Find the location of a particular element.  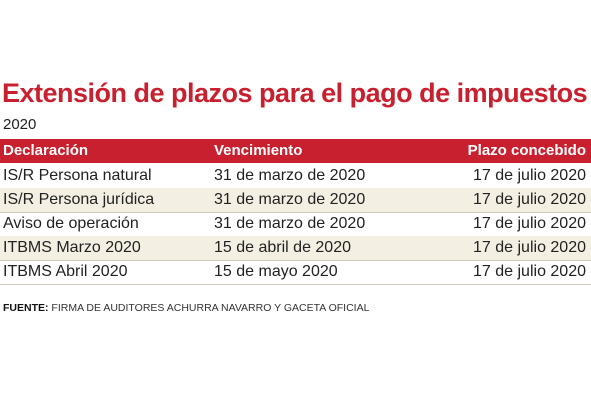

cell: Aviso de operación is located at coordinates (71, 223).